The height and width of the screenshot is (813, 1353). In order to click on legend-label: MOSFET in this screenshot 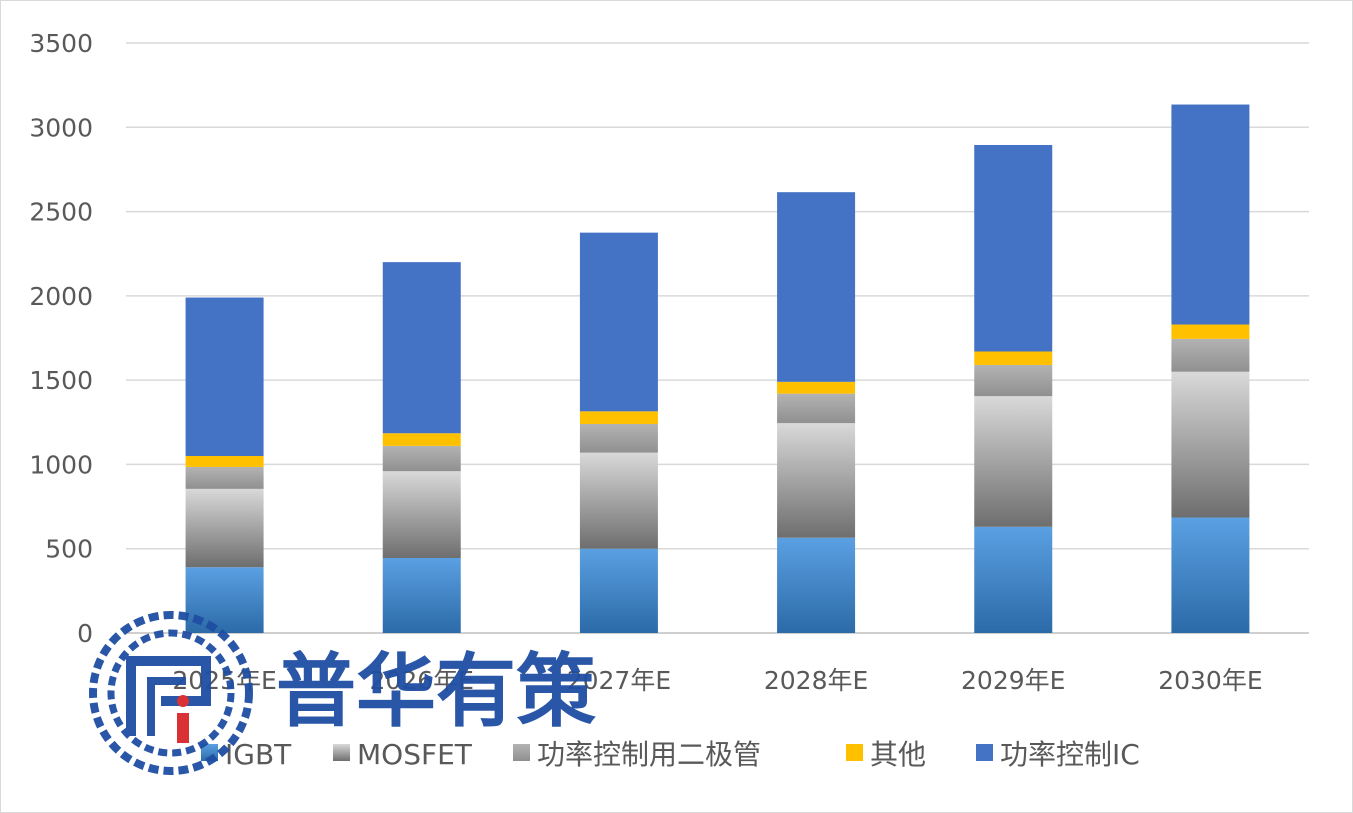, I will do `click(415, 754)`.